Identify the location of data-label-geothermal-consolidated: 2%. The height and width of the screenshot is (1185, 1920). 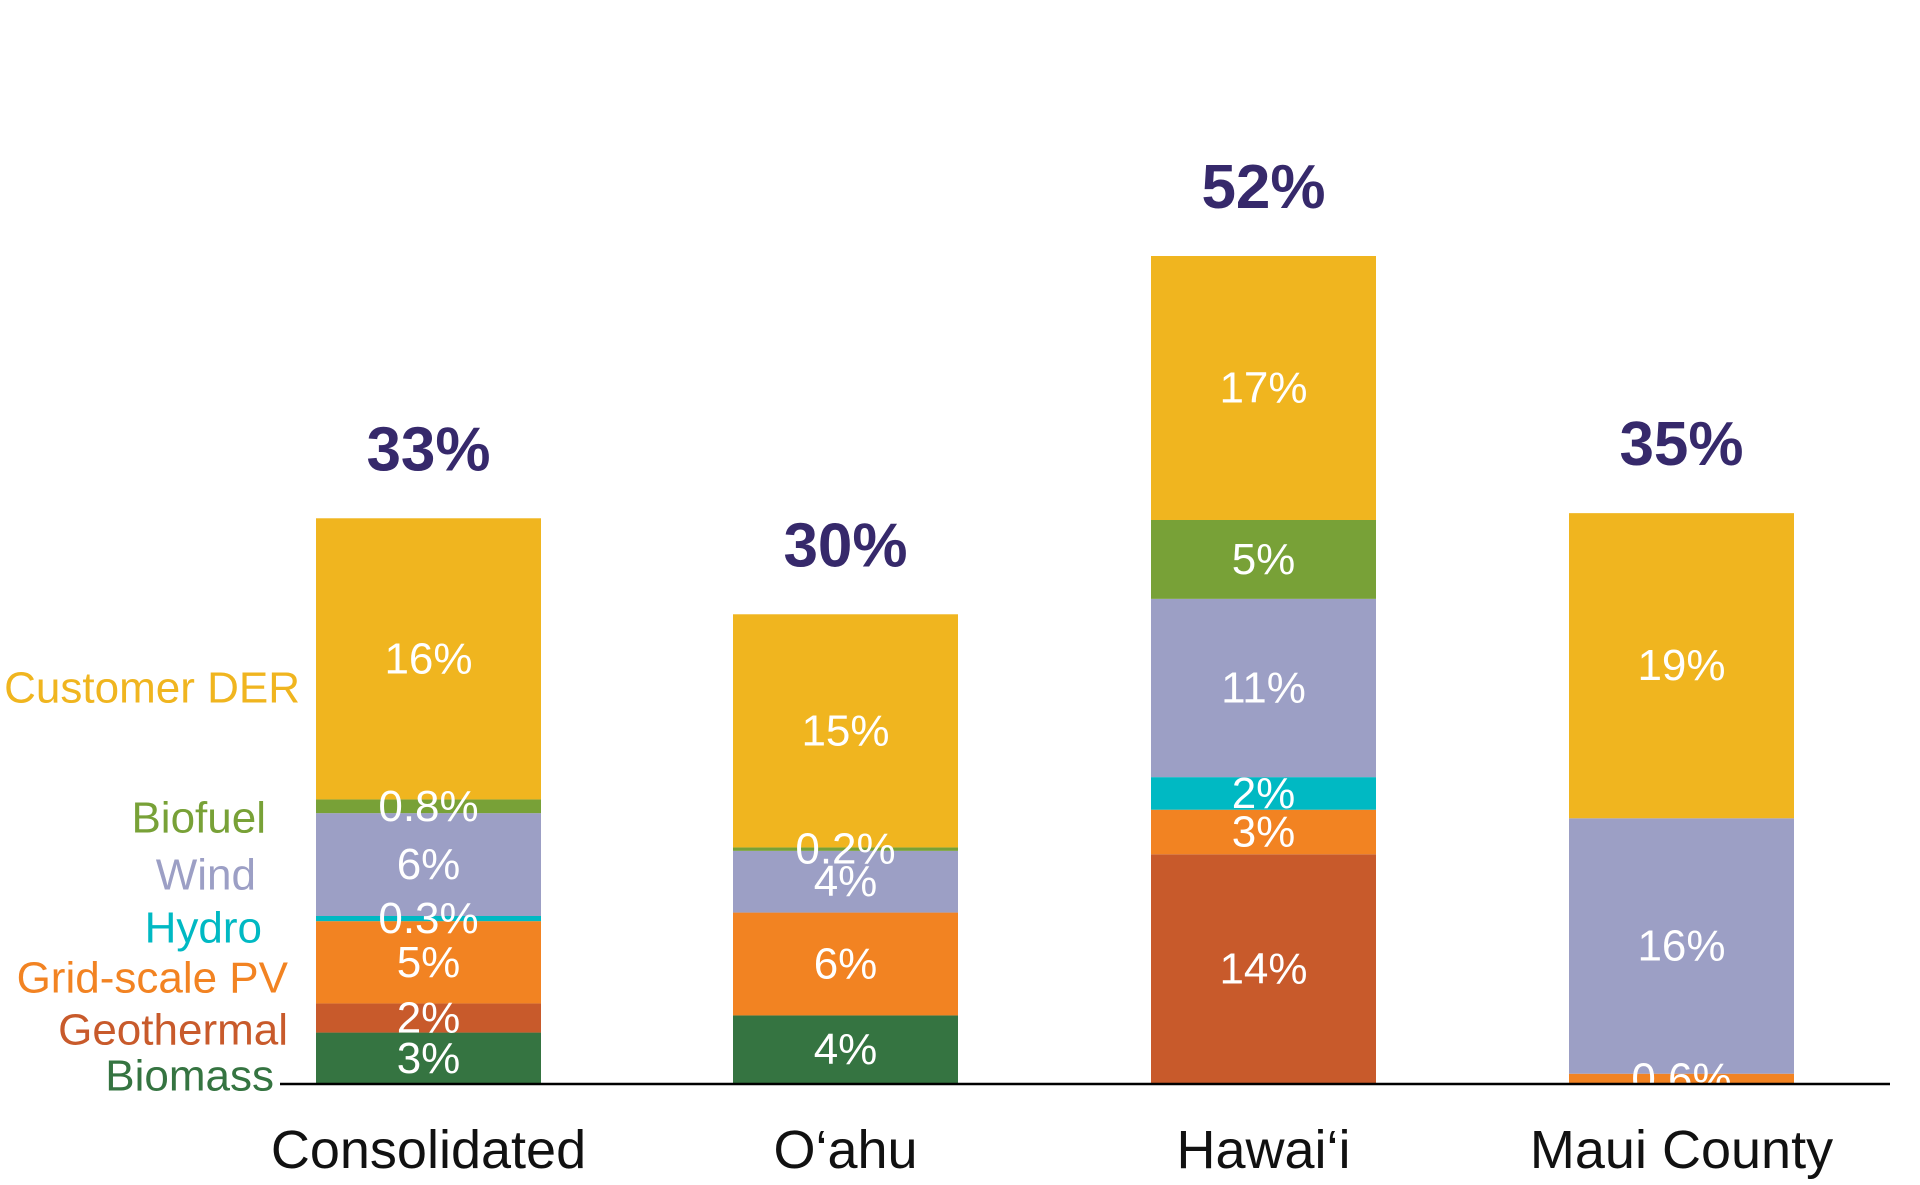
(429, 1018).